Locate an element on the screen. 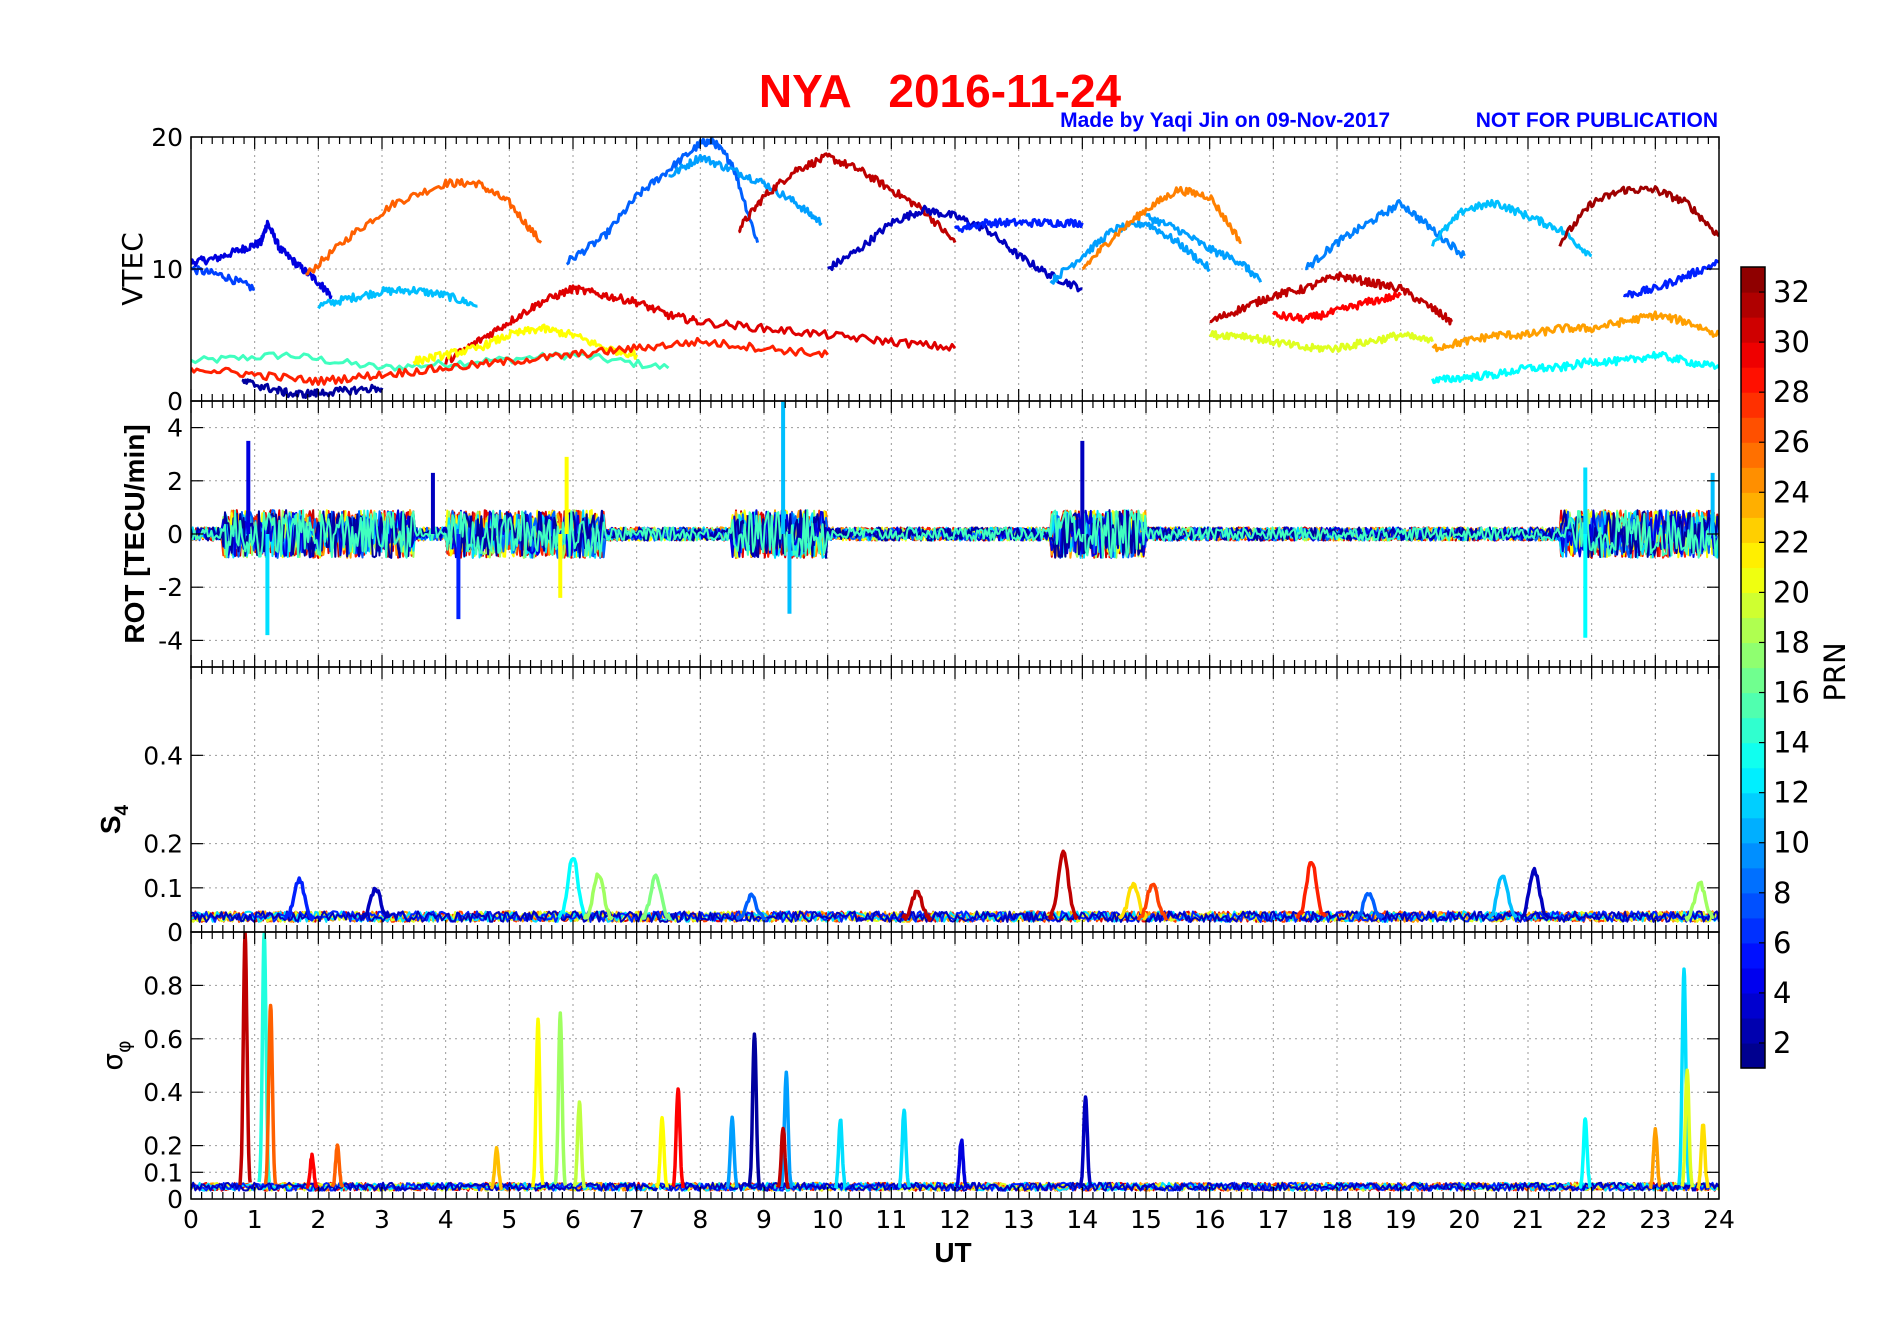 This screenshot has height=1330, width=1904. xtick-label-9: 9 is located at coordinates (764, 1219).